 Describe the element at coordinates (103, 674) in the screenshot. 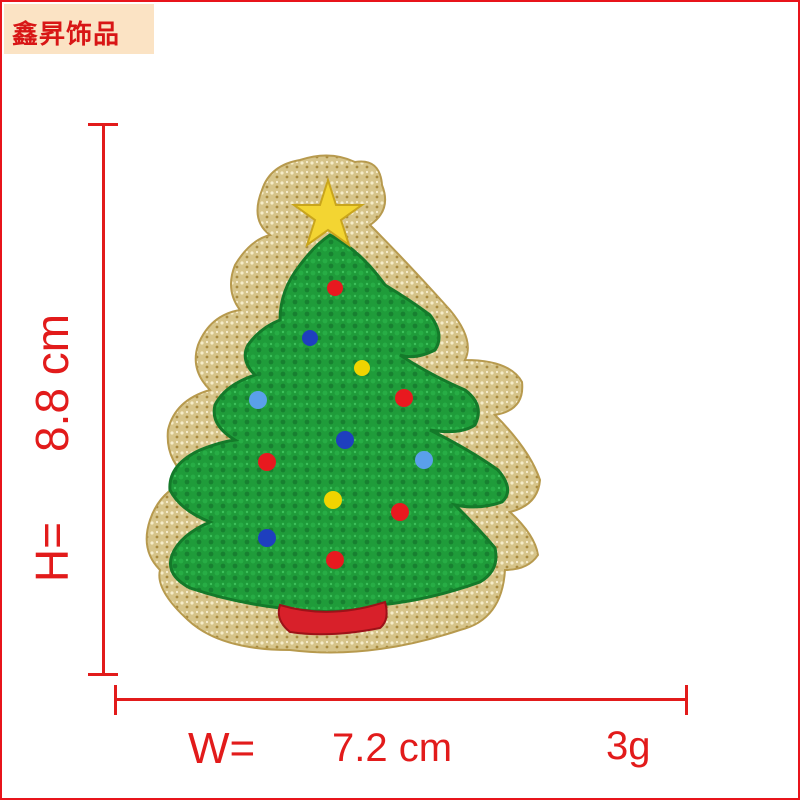

I see `height-measure-cap-bottom` at that location.